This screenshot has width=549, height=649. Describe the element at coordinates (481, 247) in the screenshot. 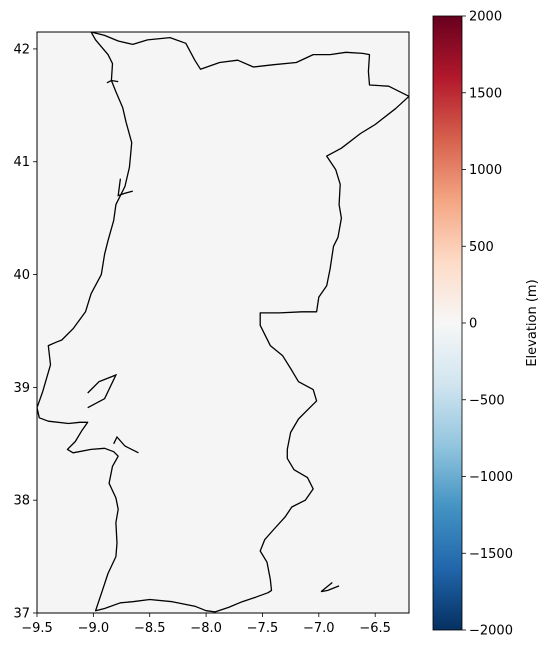

I see `colorbar-tick-label: 500` at that location.